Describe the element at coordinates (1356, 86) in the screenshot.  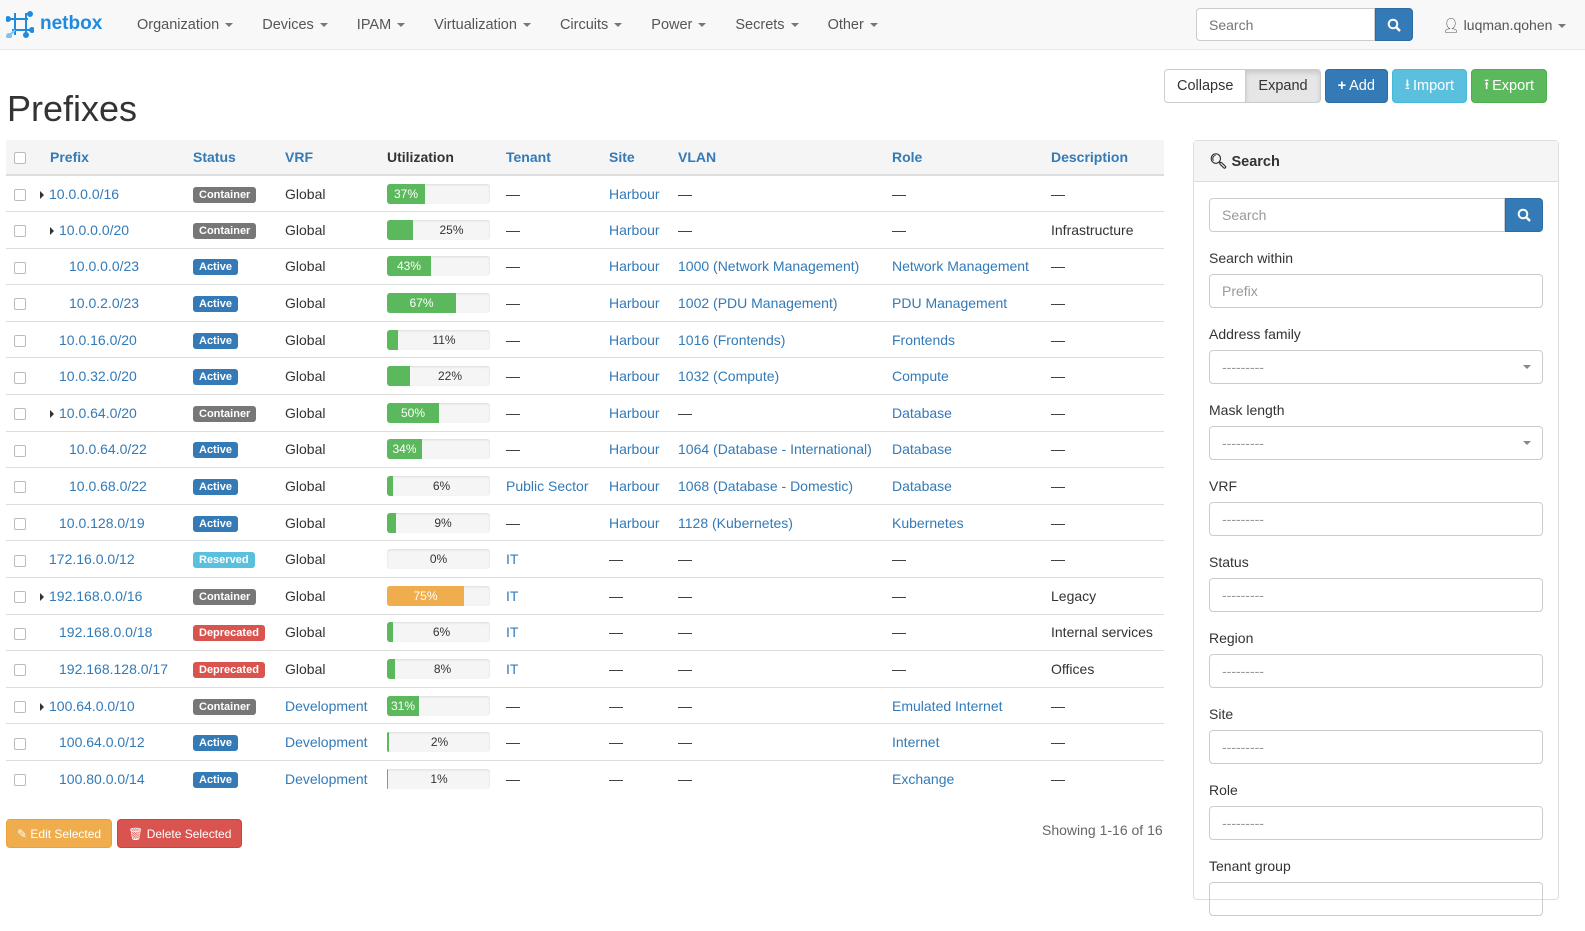
I see `add-button: + Add` at that location.